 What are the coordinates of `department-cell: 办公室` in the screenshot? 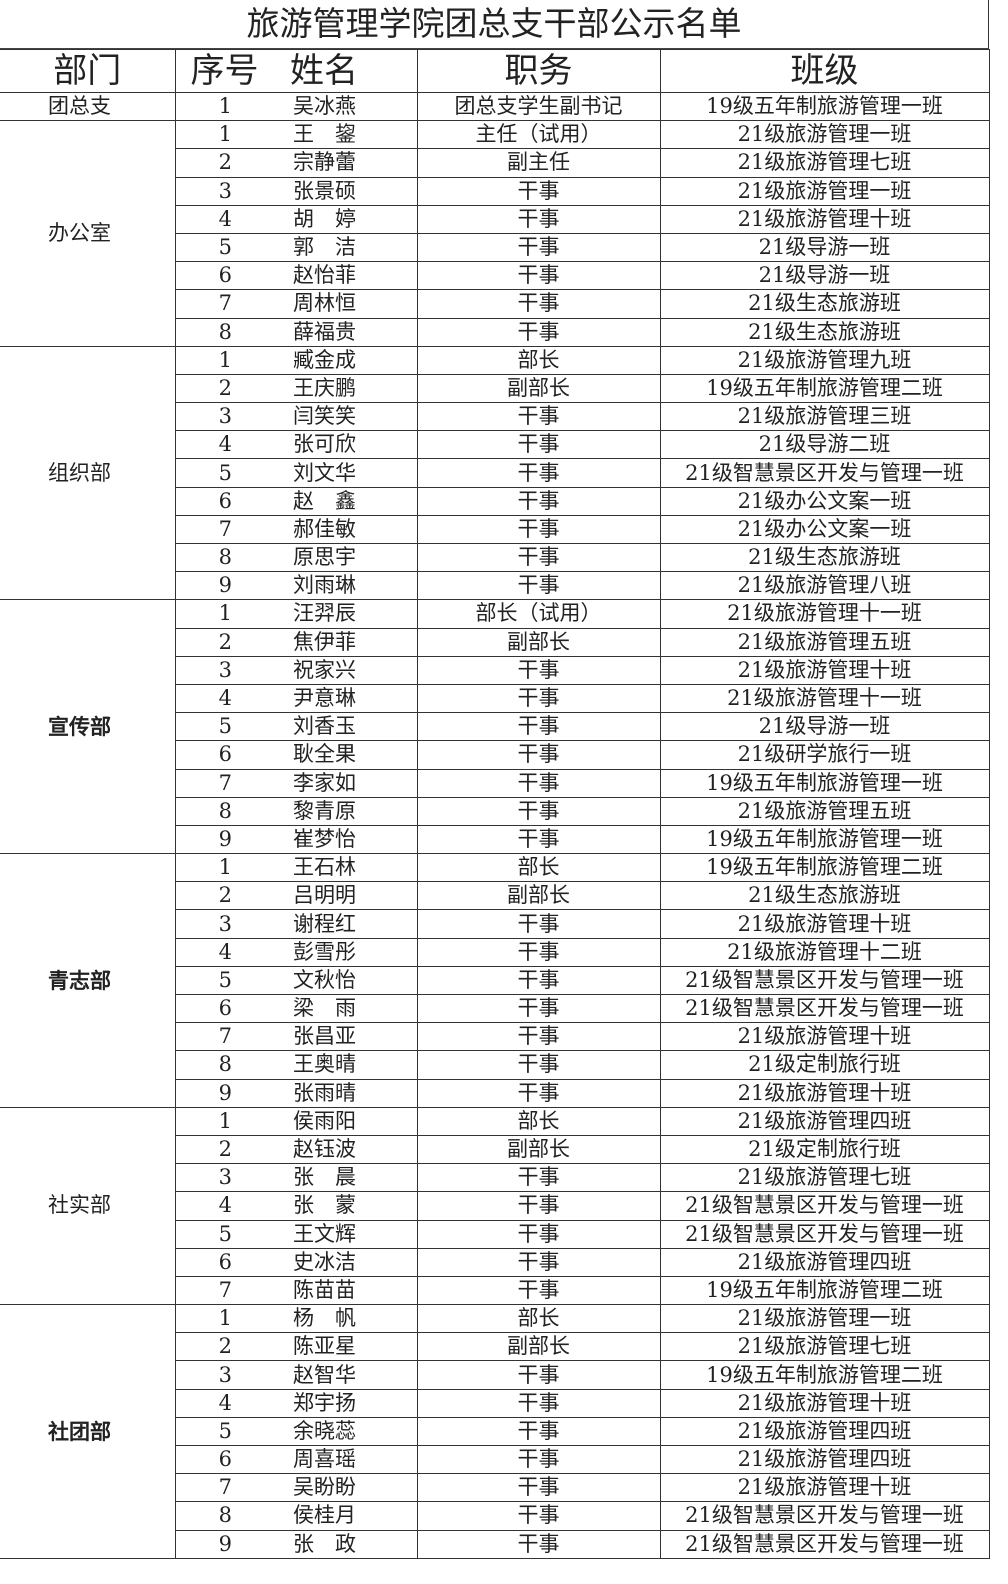 It's located at (88, 233).